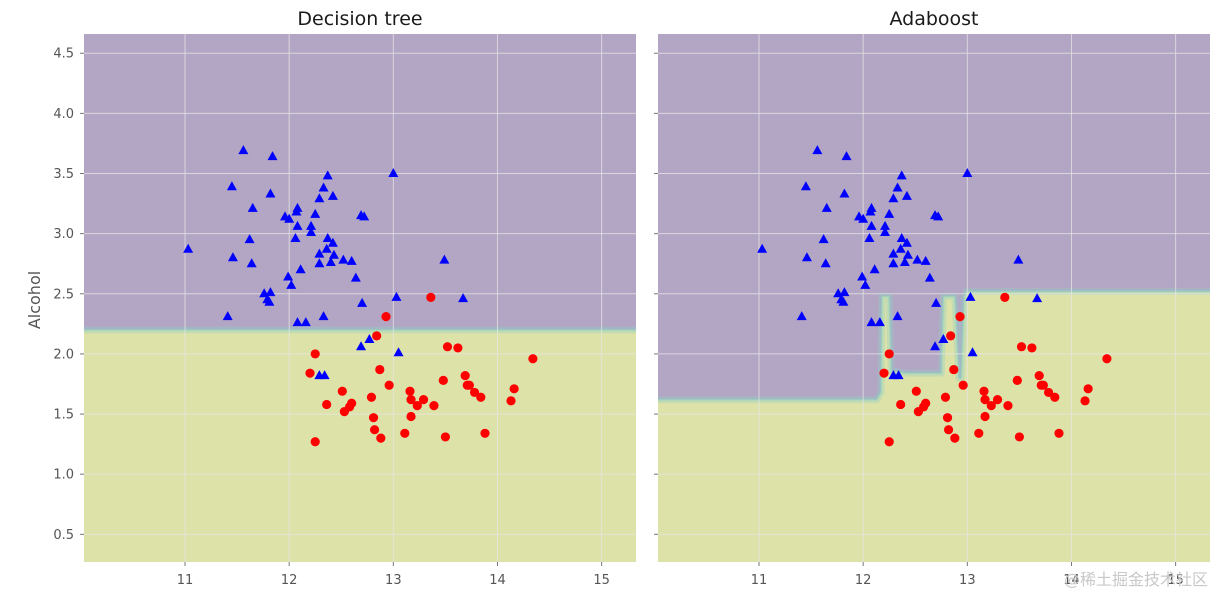 This screenshot has width=1225, height=608. Describe the element at coordinates (63, 114) in the screenshot. I see `decision-tree-ytick-label: 4.0` at that location.